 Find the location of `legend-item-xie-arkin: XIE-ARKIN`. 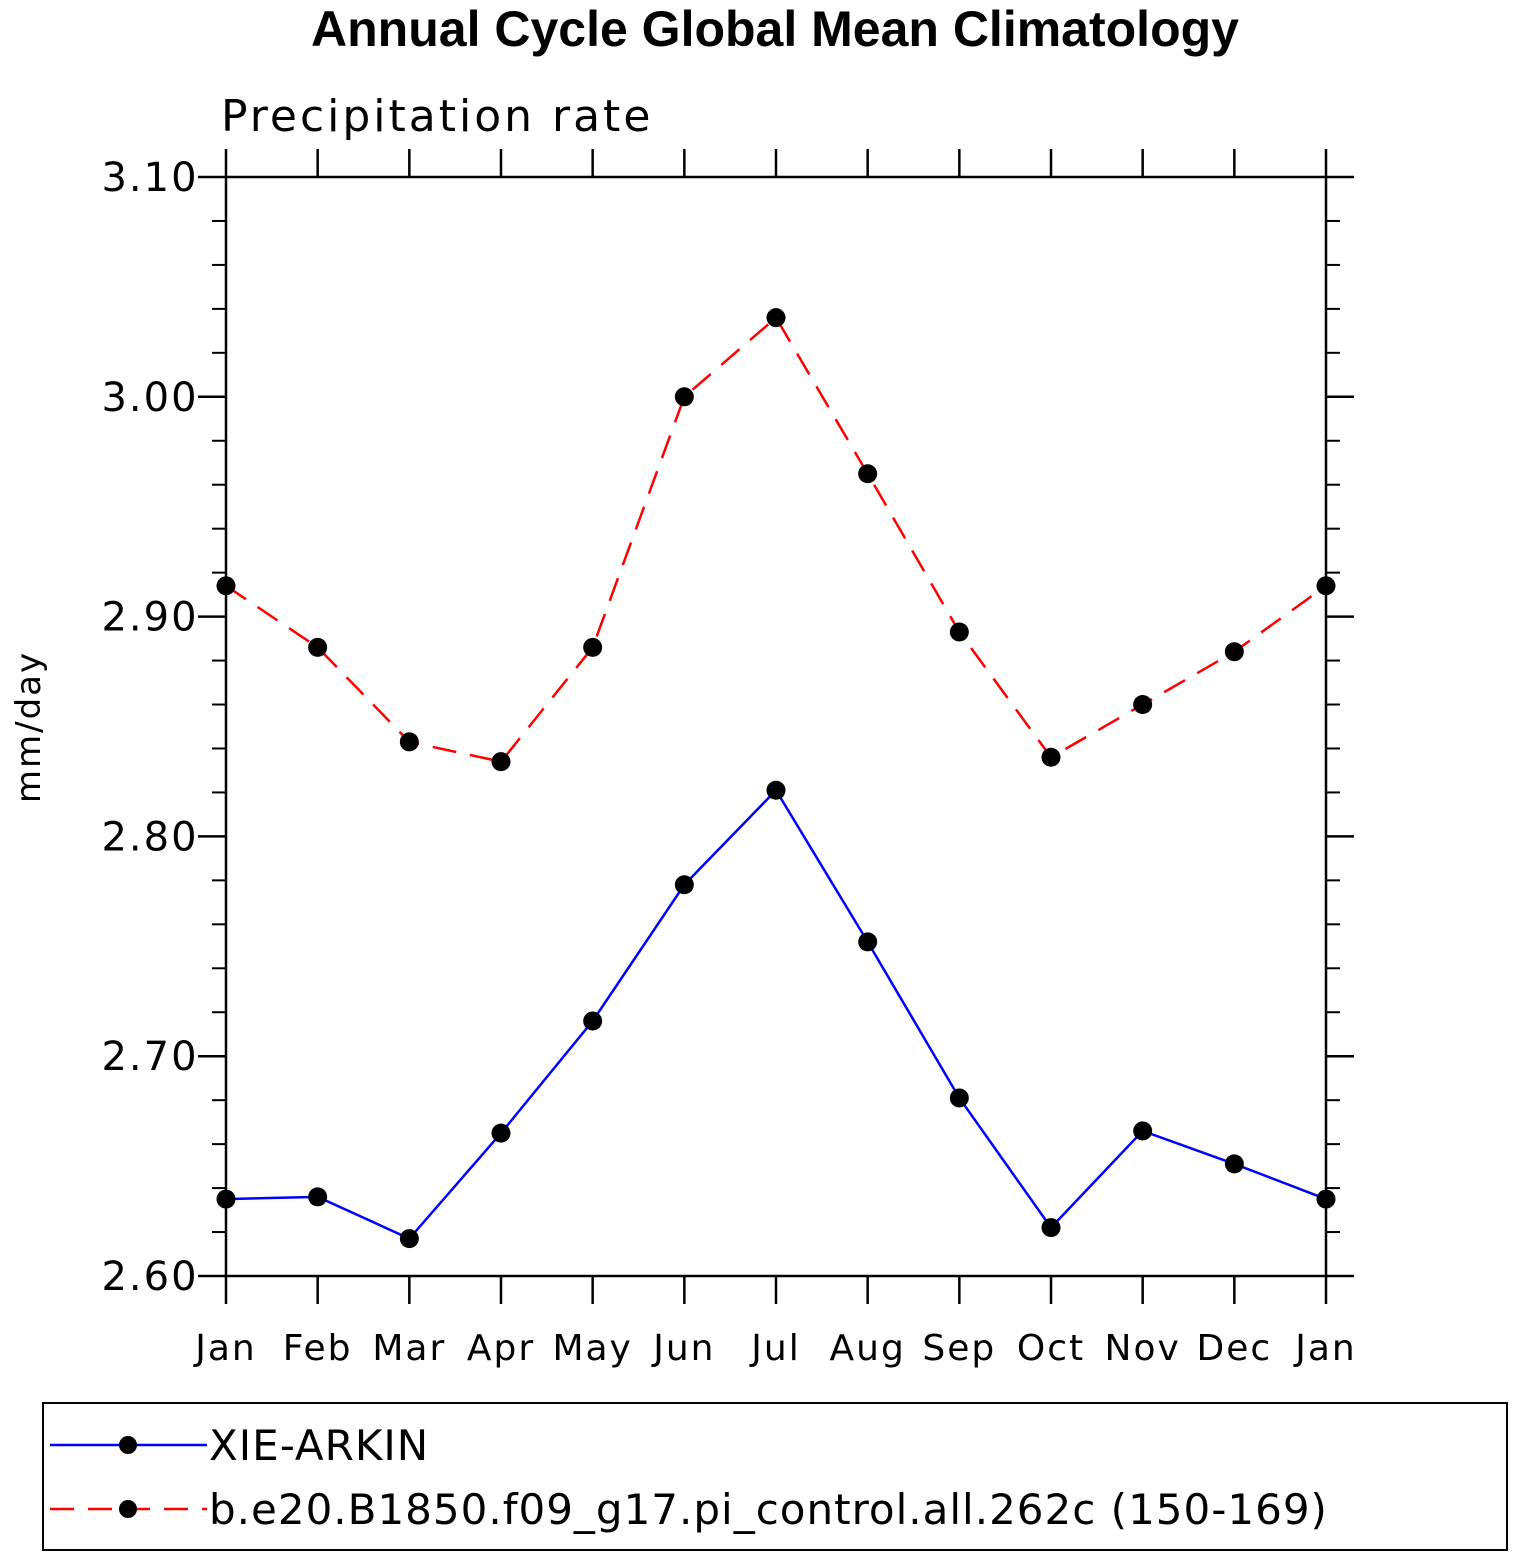

legend-item-xie-arkin: XIE-ARKIN is located at coordinates (239, 1445).